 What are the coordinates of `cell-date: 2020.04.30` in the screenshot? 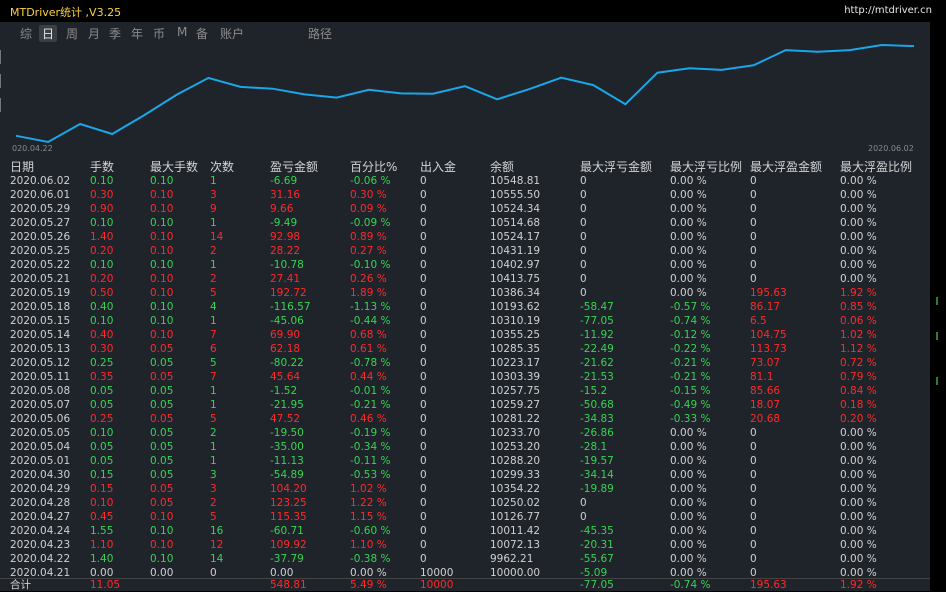 It's located at (40, 475).